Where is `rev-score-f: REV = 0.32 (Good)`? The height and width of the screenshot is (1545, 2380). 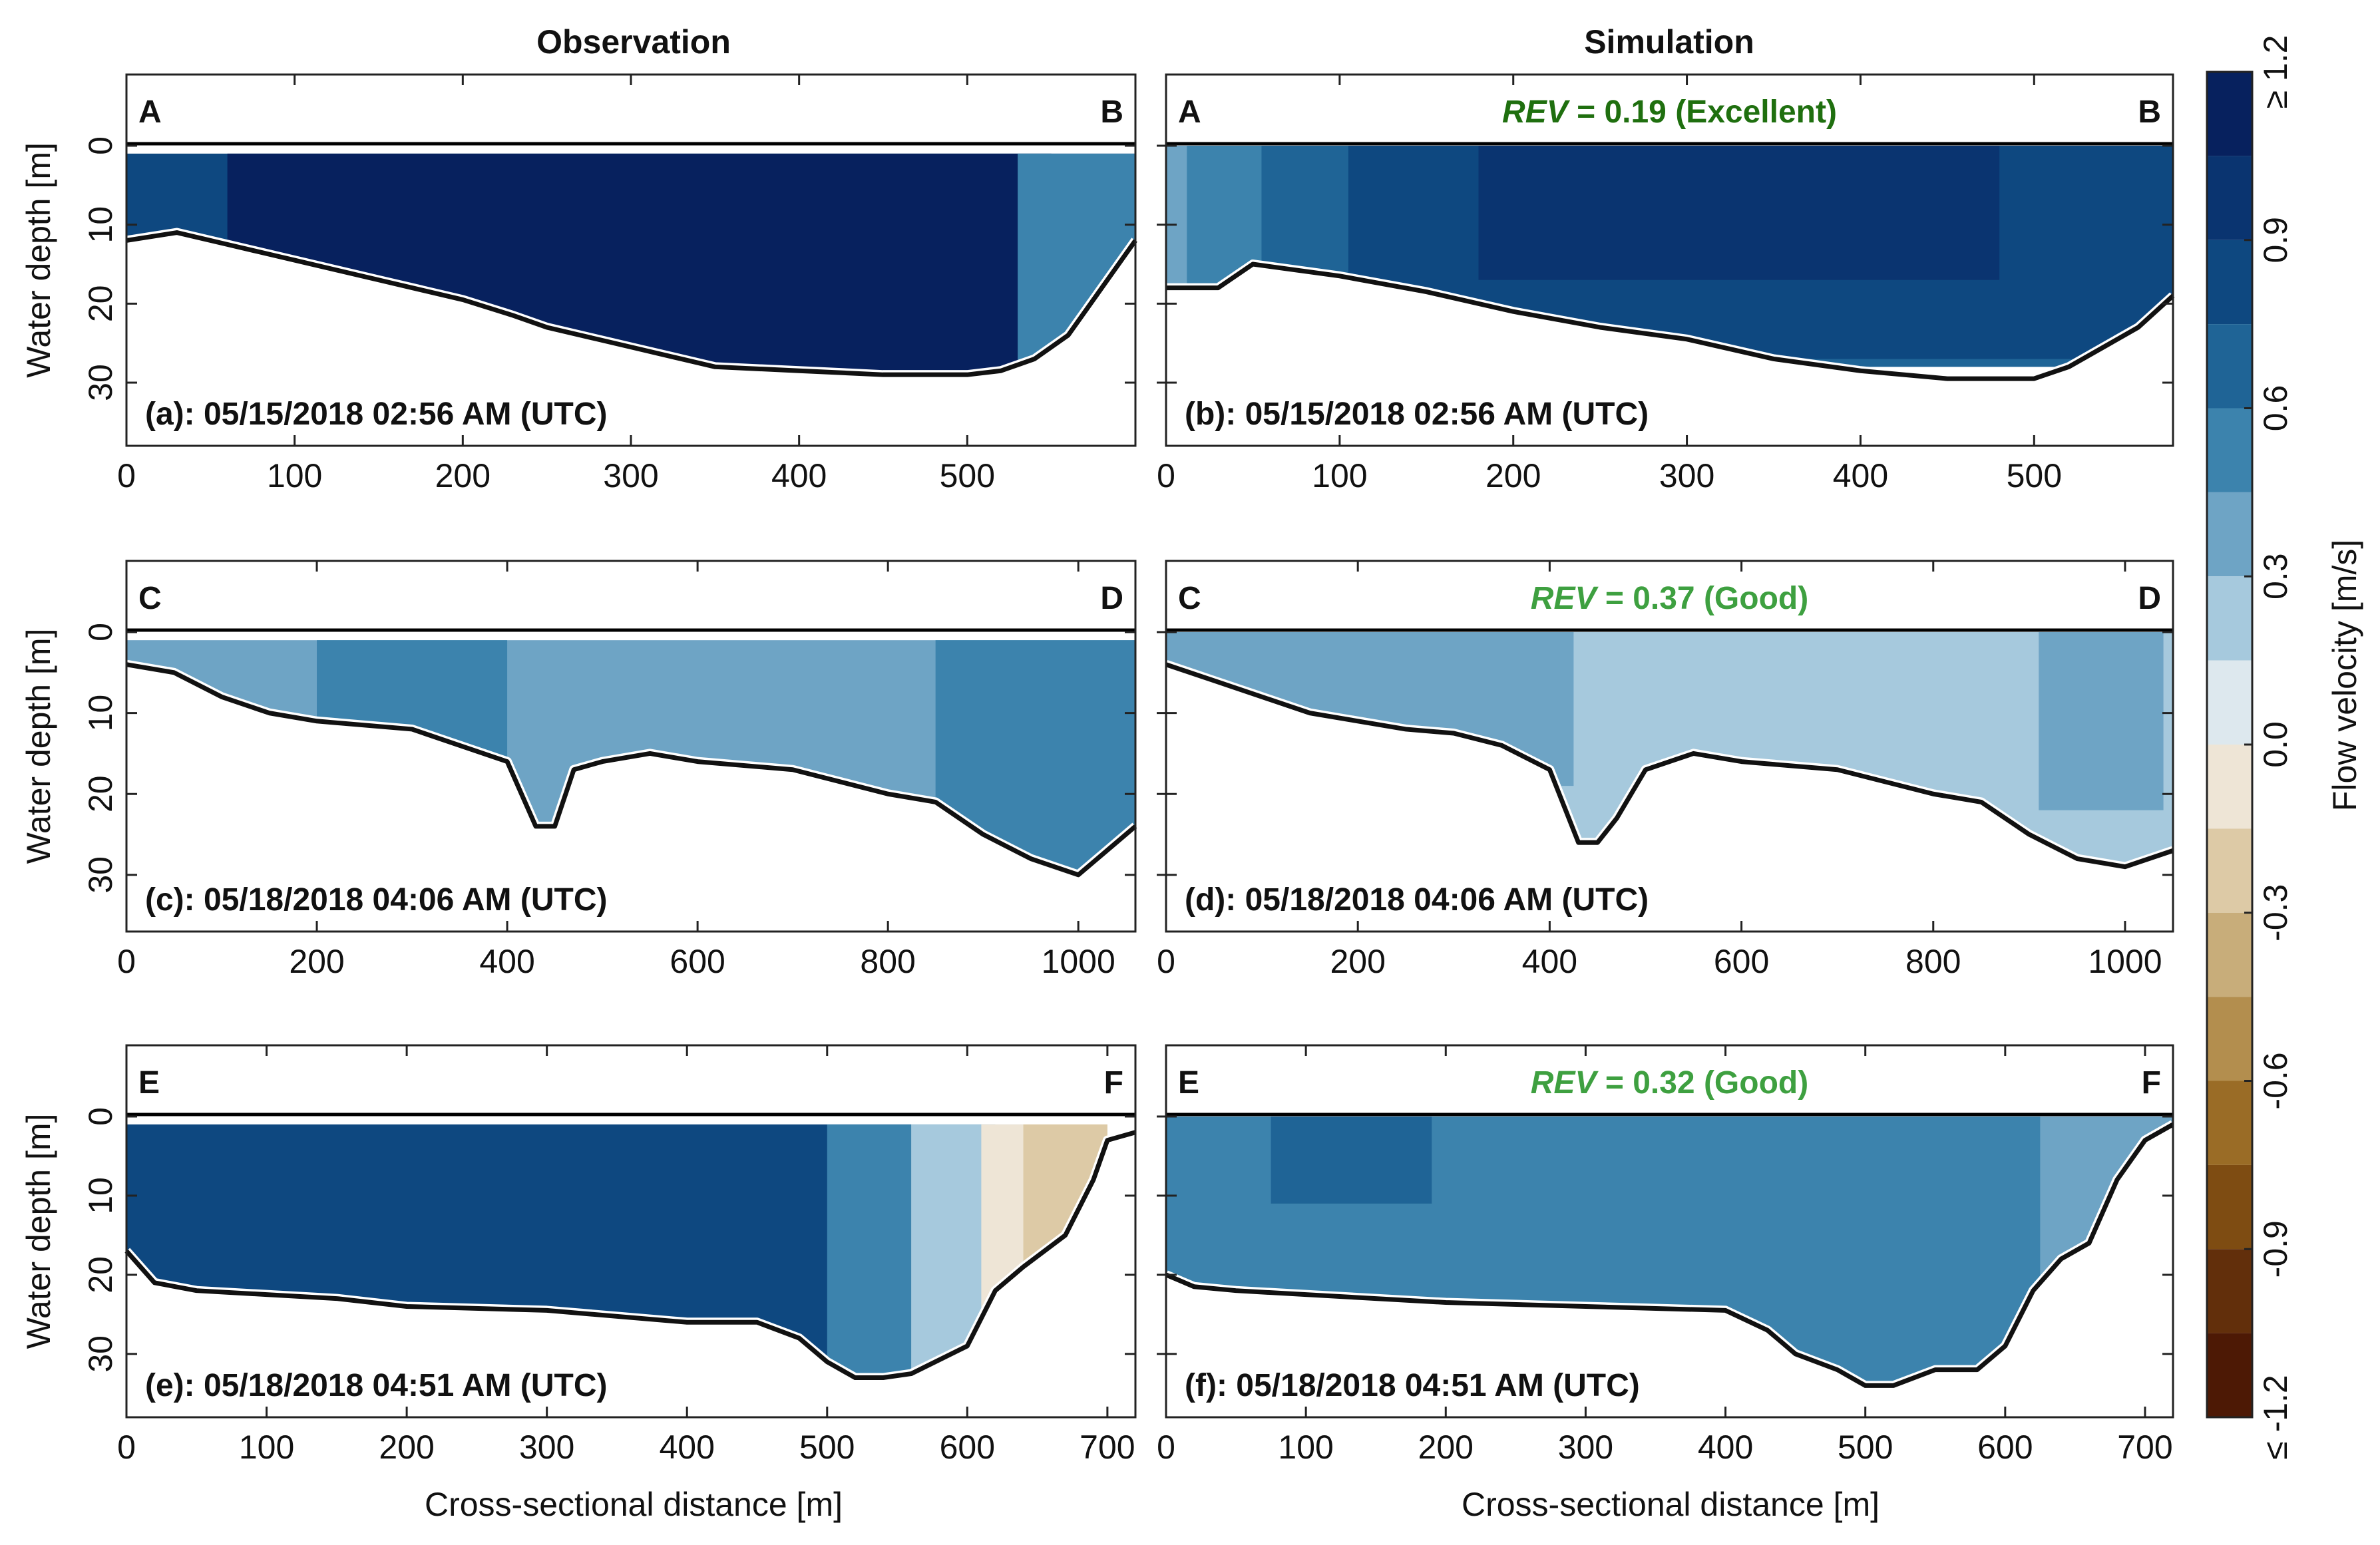
rev-score-f: REV = 0.32 (Good) is located at coordinates (1669, 1083).